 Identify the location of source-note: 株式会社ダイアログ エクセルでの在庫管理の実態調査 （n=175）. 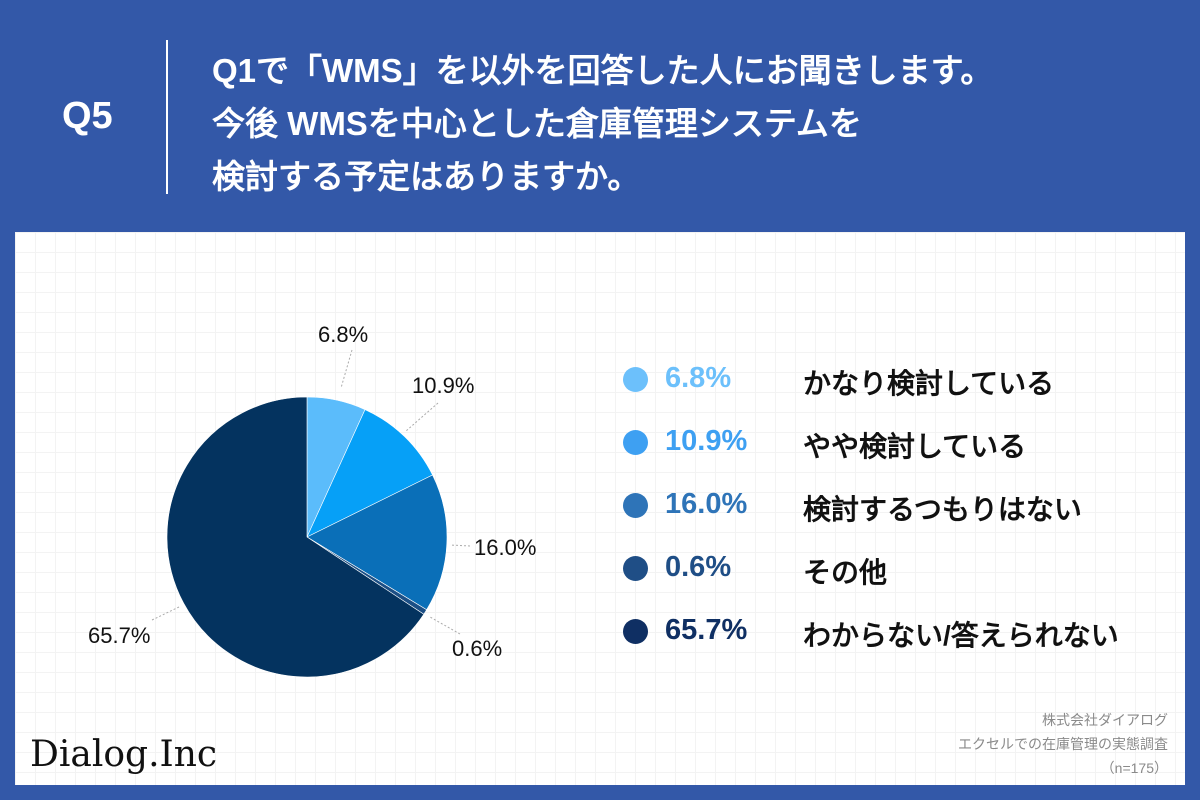
(1063, 744).